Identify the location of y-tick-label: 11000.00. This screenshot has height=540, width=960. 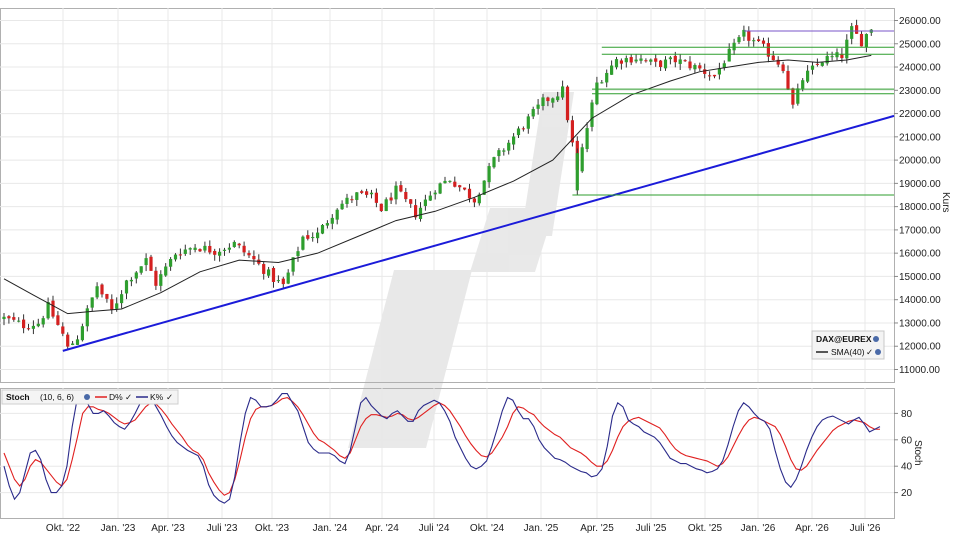
(919, 370).